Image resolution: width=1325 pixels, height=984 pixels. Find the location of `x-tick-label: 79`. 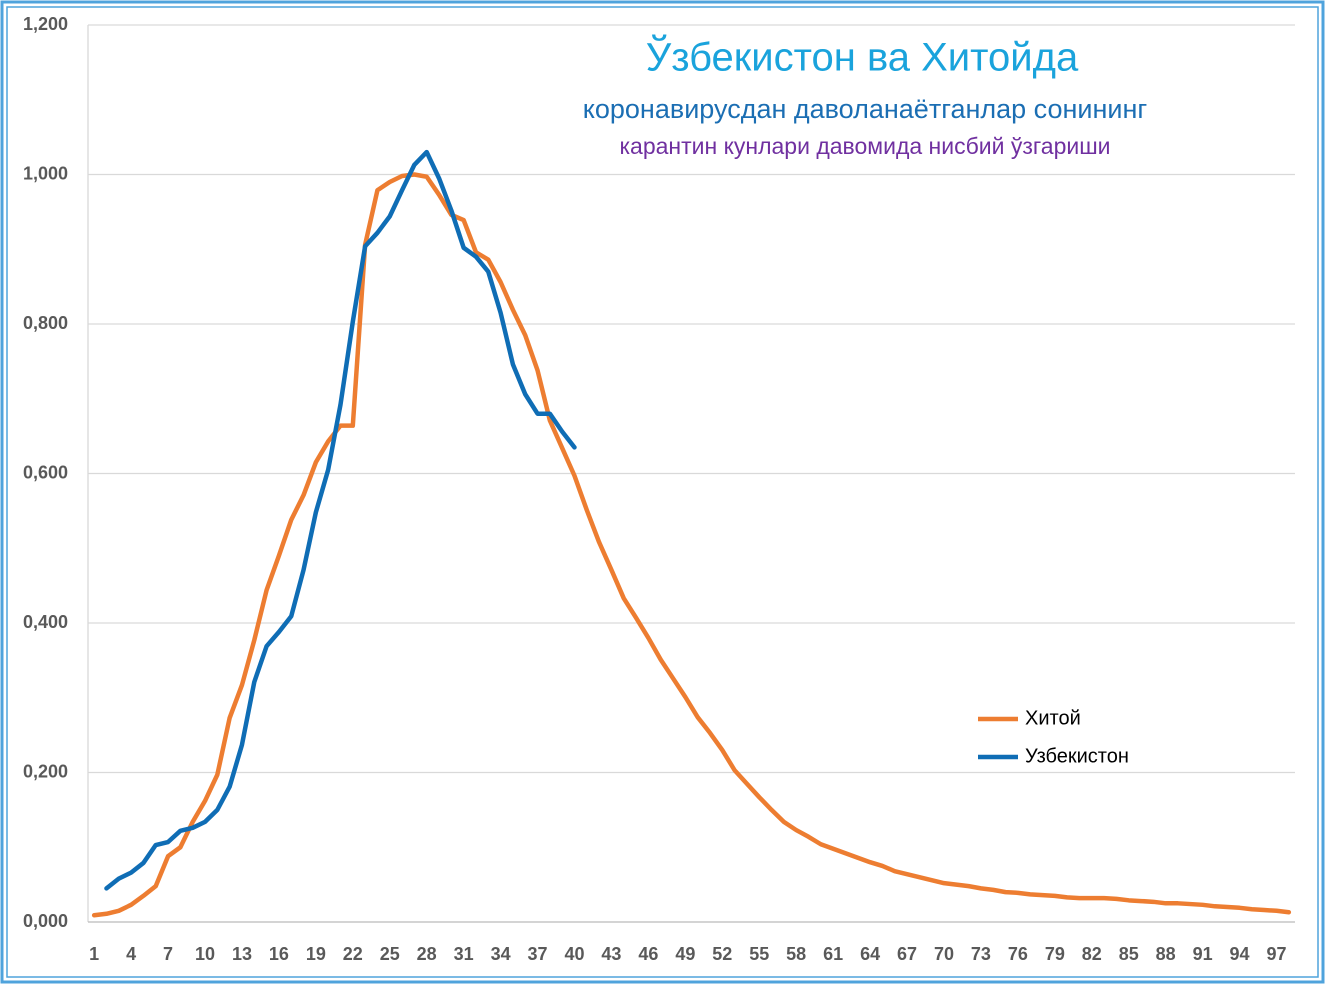

x-tick-label: 79 is located at coordinates (1055, 954).